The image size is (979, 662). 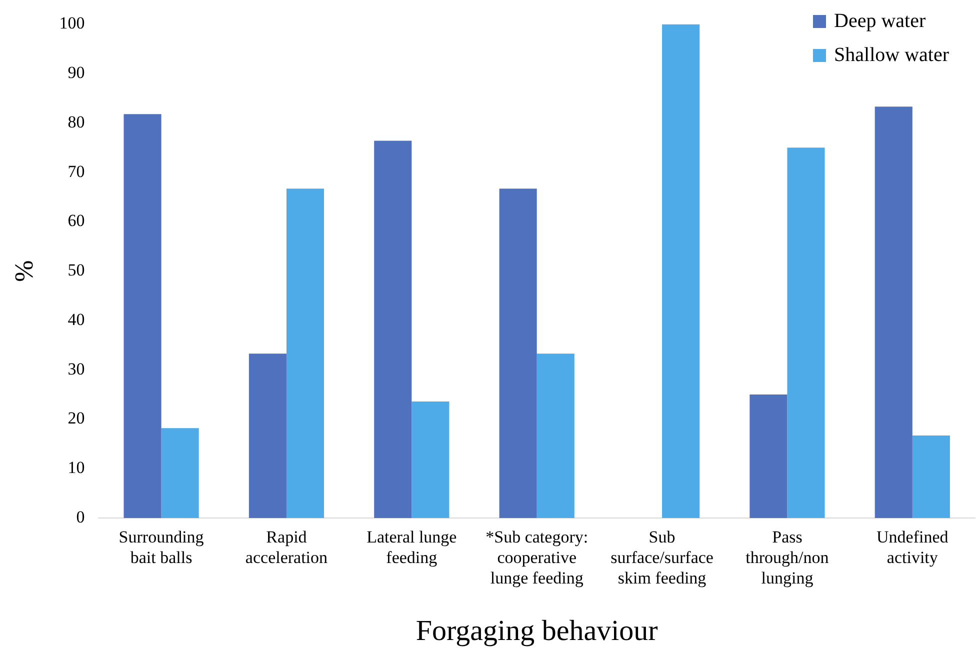 I want to click on y-tick-label: 90, so click(x=76, y=72).